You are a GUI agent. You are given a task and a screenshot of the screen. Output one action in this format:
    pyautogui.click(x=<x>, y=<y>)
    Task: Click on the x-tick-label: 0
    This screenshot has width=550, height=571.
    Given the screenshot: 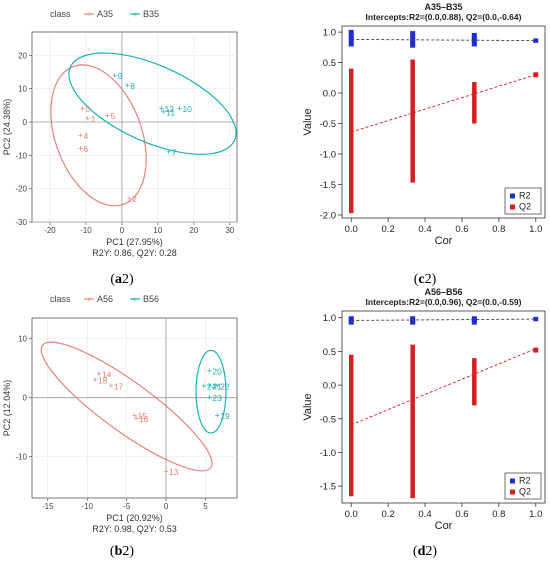 What is the action you would take?
    pyautogui.click(x=166, y=506)
    